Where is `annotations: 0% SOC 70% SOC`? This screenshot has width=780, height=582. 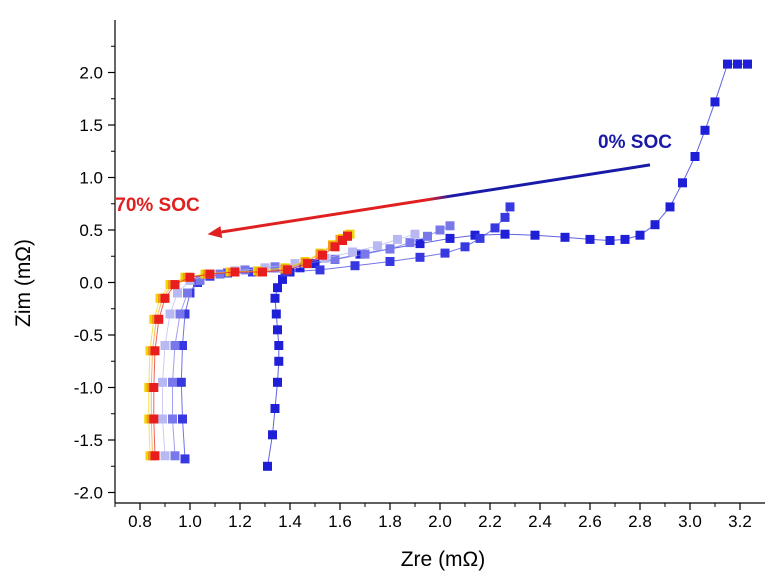
annotations: 0% SOC 70% SOC is located at coordinates (393, 185).